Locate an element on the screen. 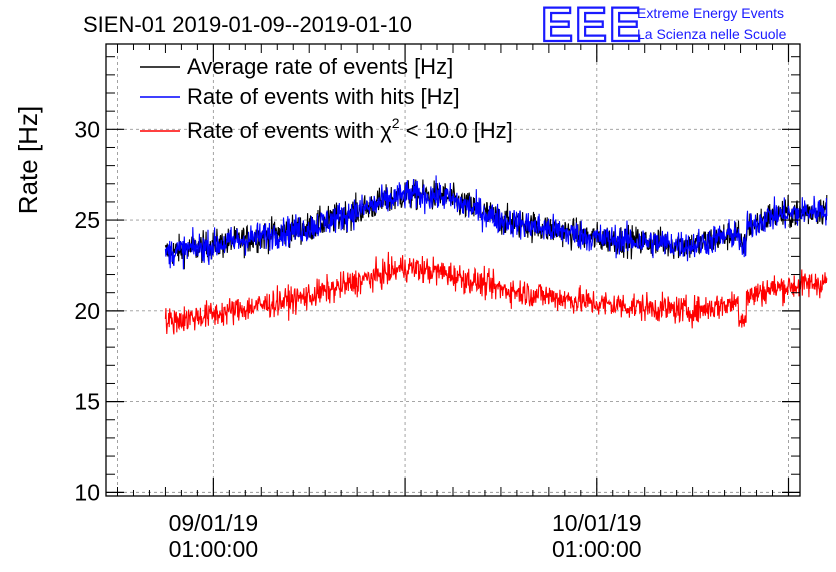 This screenshot has width=836, height=572. legend-superscript: 2 is located at coordinates (396, 123).